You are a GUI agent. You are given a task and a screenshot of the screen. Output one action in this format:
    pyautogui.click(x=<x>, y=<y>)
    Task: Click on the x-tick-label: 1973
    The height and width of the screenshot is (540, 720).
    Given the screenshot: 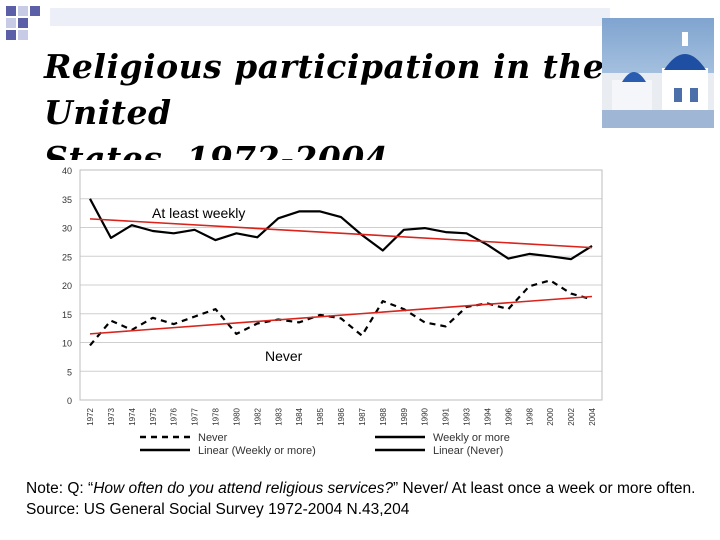 What is the action you would take?
    pyautogui.click(x=111, y=416)
    